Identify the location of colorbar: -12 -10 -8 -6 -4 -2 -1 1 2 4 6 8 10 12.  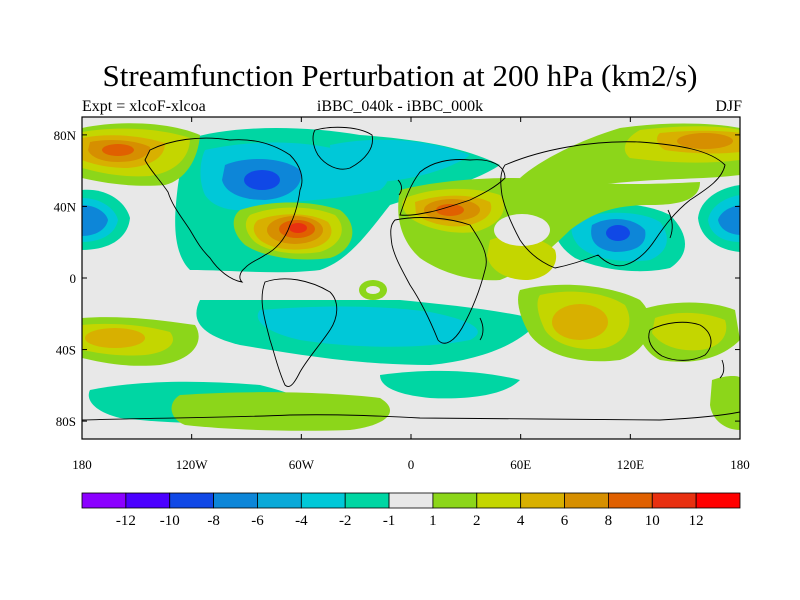
(411, 510).